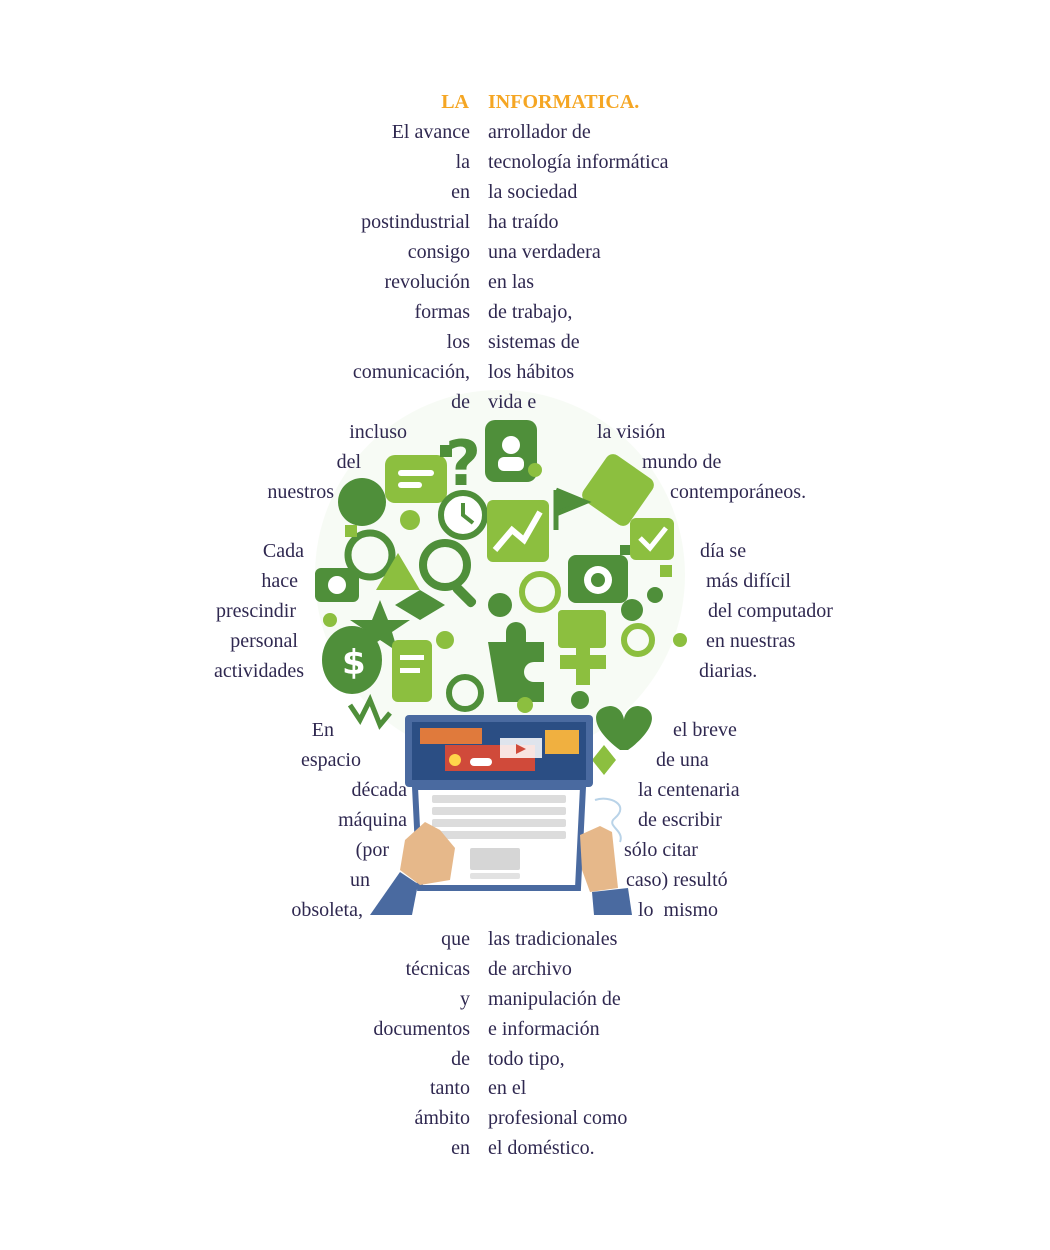 The height and width of the screenshot is (1250, 1050). What do you see at coordinates (531, 372) in the screenshot?
I see `top-right-line: los hábitos` at bounding box center [531, 372].